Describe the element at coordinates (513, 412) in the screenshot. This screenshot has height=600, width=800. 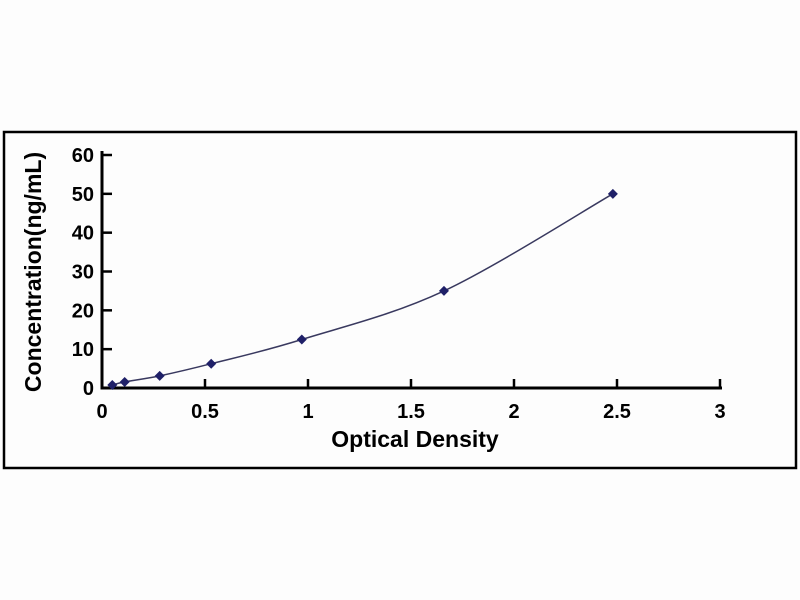
I see `x-tick-label: 2` at that location.